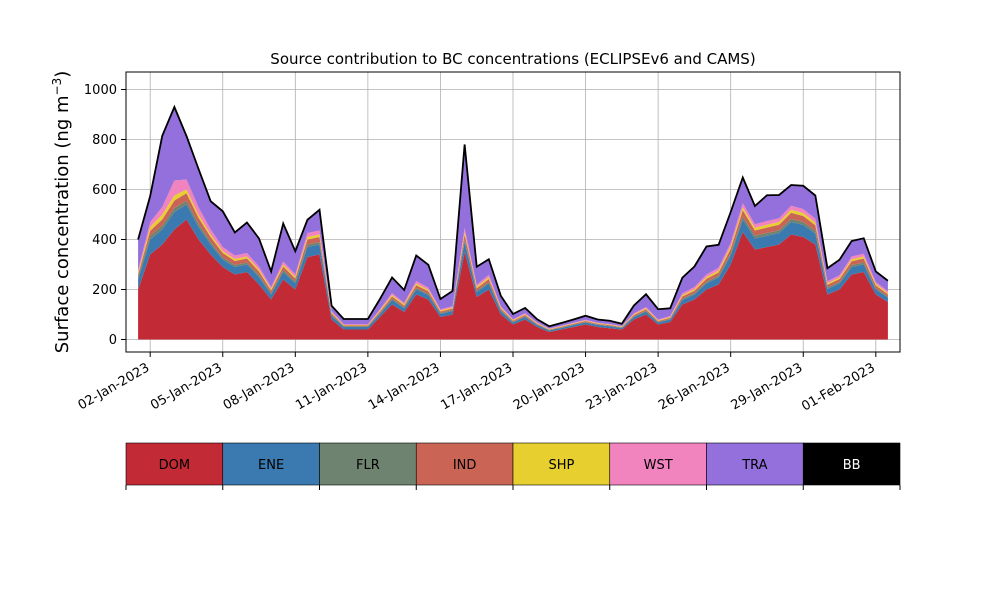 The height and width of the screenshot is (600, 1000). I want to click on legend-swatch-ene, so click(271, 464).